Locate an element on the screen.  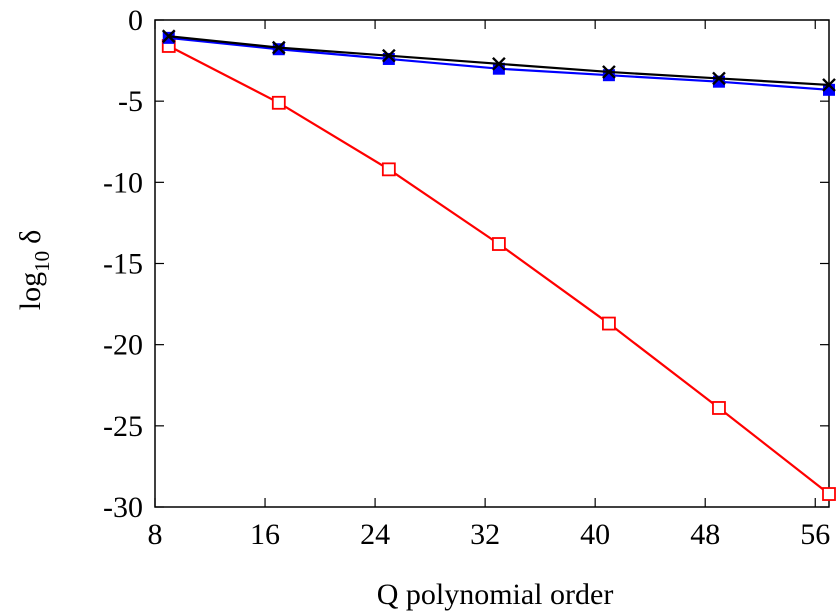
x-axis-label: Q polynomial order is located at coordinates (495, 594).